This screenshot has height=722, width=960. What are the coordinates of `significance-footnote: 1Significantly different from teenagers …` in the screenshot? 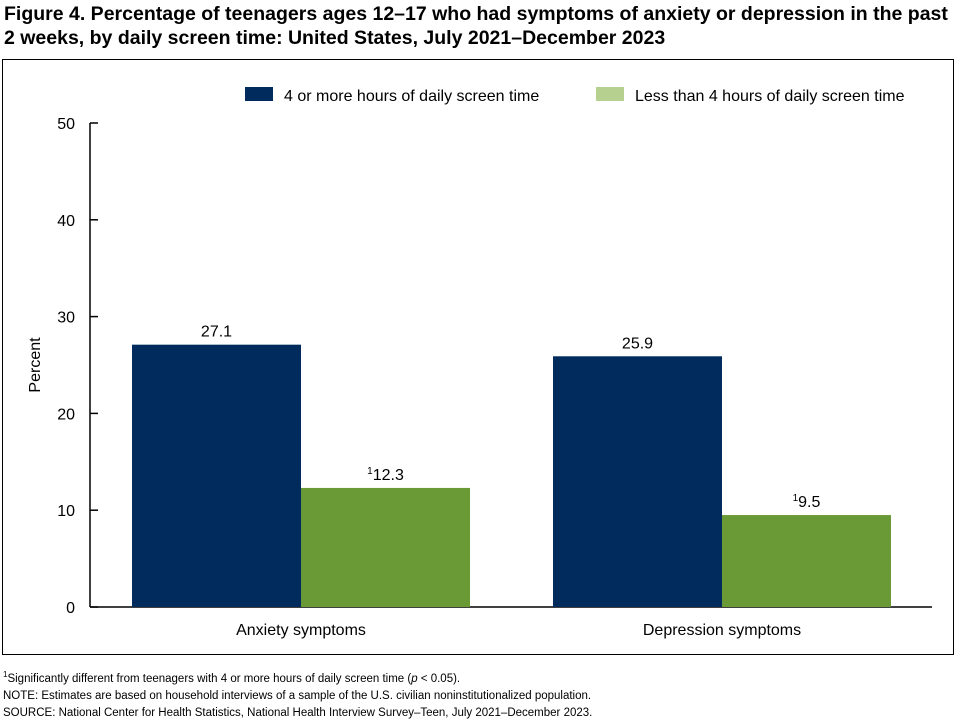 It's located at (478, 677).